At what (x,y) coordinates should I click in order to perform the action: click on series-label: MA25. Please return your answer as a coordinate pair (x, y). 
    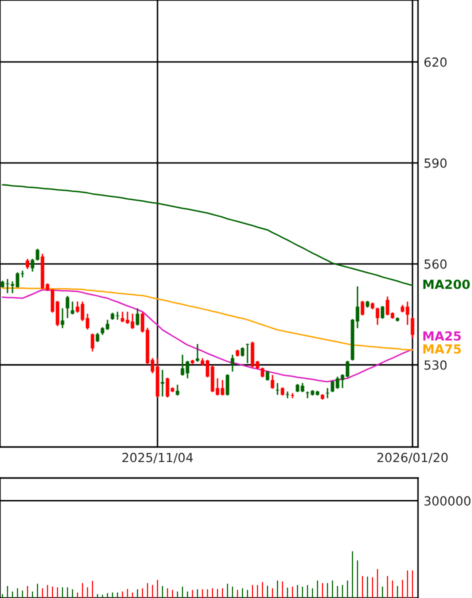
    Looking at the image, I should click on (442, 336).